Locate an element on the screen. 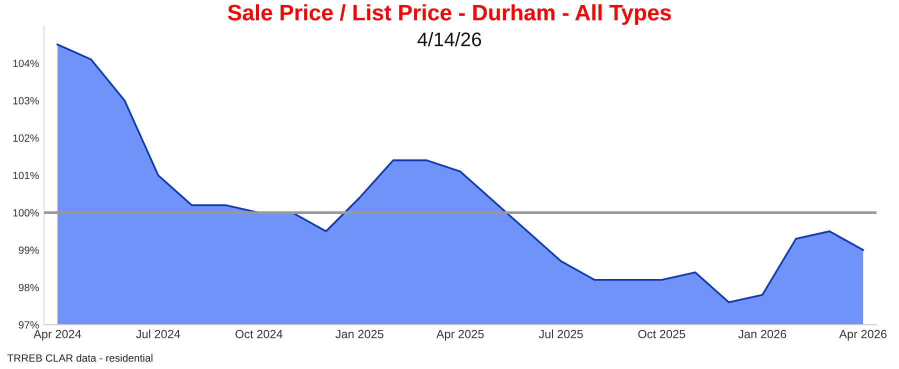 The height and width of the screenshot is (369, 899). y-tick-label: 101% is located at coordinates (26, 176).